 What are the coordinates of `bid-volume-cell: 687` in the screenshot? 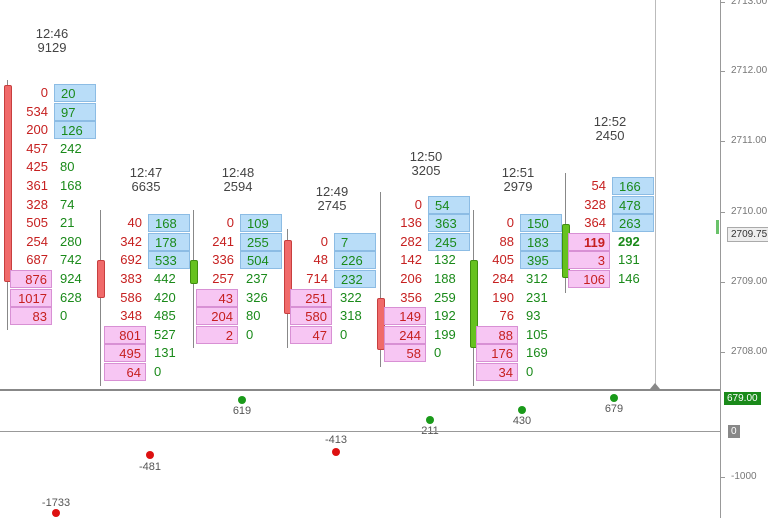 It's located at (37, 260).